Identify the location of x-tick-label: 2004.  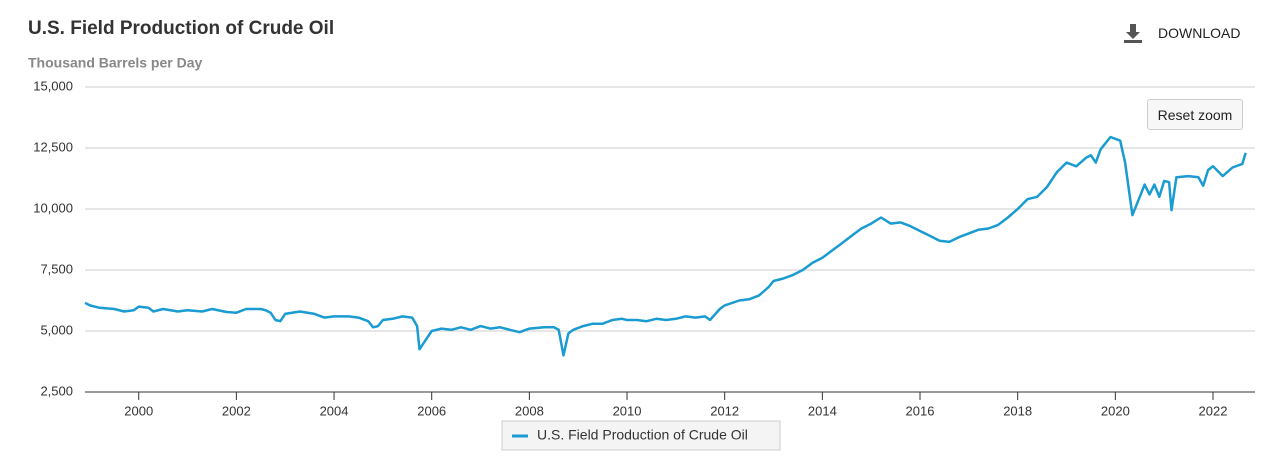
(334, 410).